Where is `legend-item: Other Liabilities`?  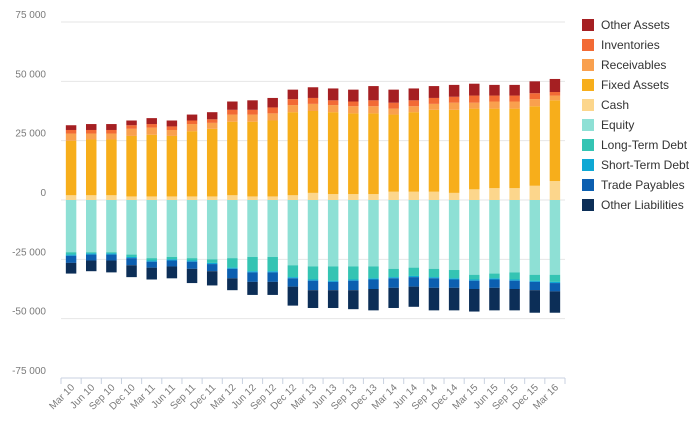
legend-item: Other Liabilities is located at coordinates (635, 205).